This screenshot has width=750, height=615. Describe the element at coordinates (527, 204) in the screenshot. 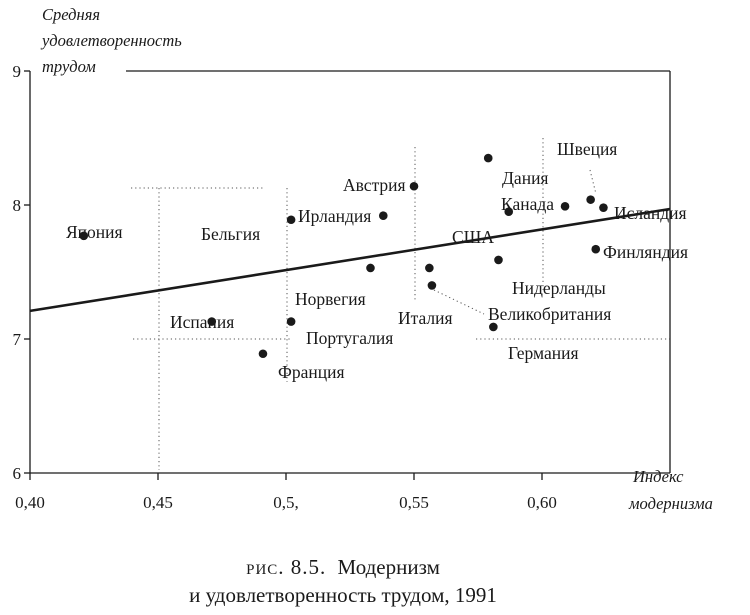

I see `label-canada: Канада` at that location.